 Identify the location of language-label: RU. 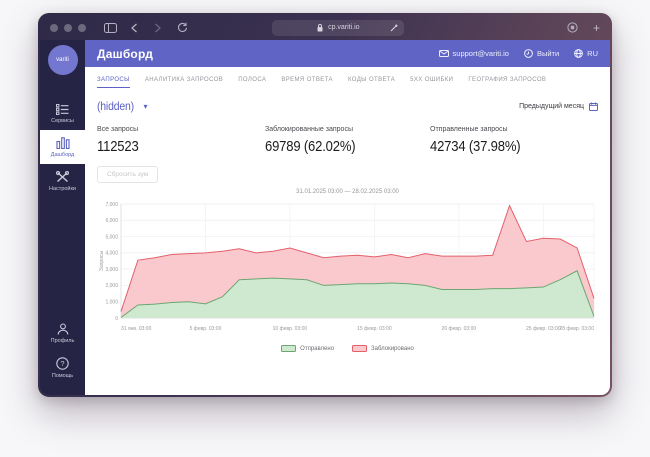
(592, 53).